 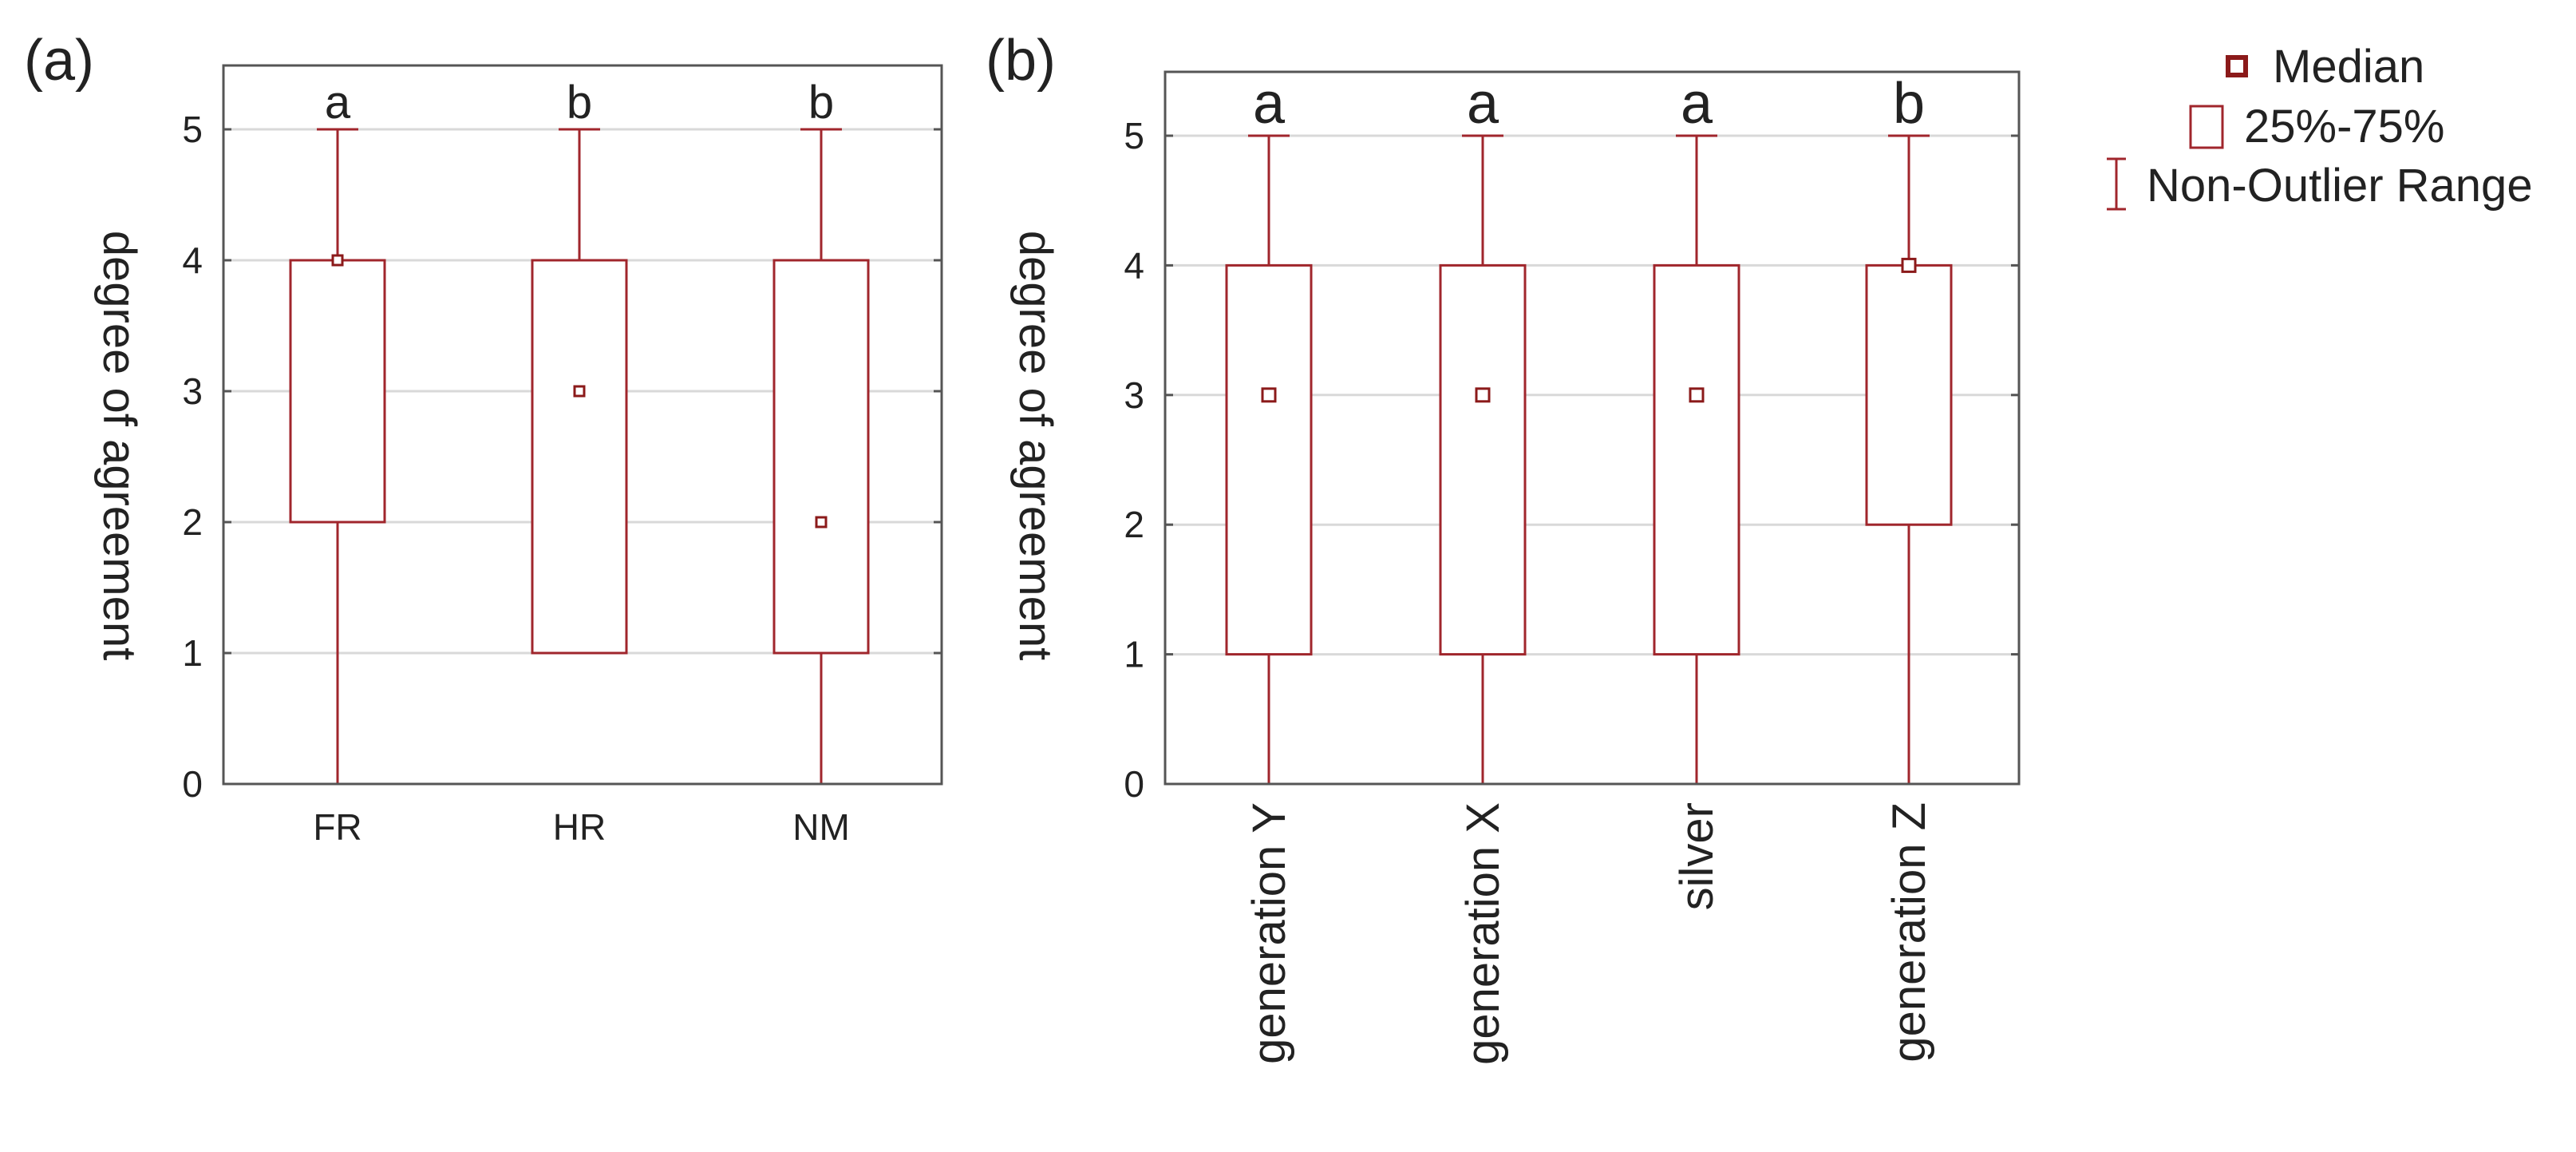 I want to click on box-hr: b HR, so click(x=579, y=463).